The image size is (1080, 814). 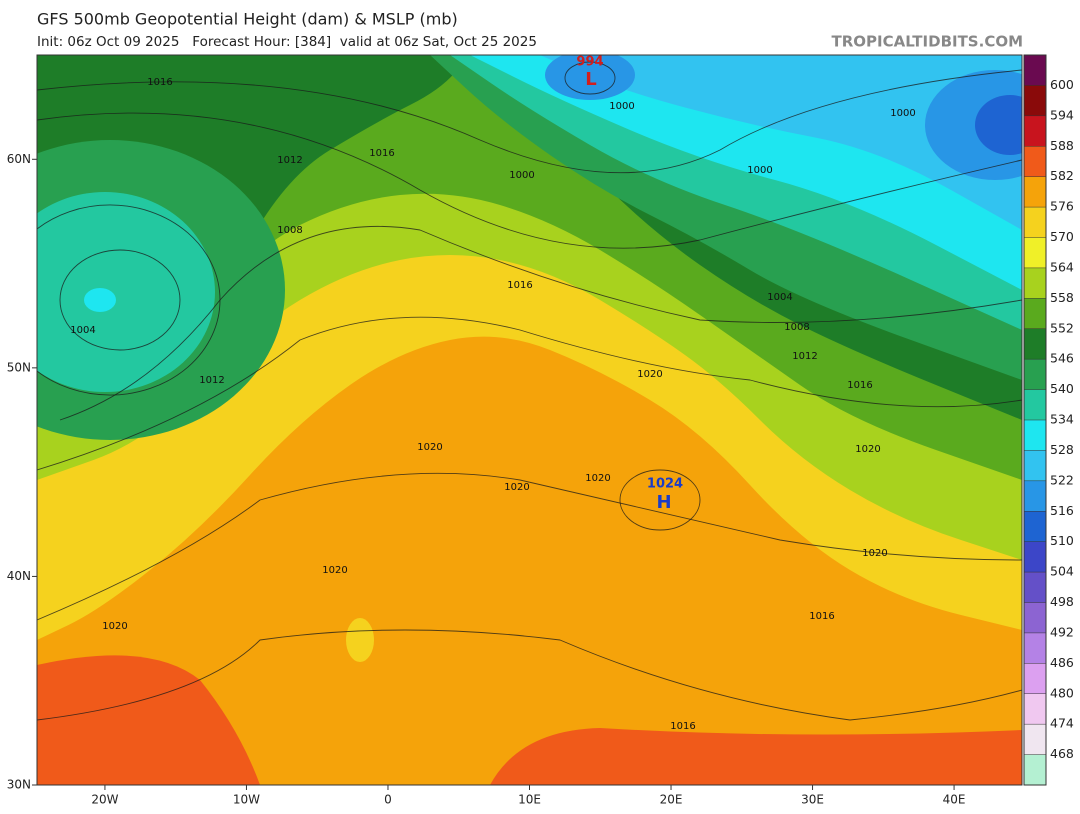 What do you see at coordinates (388, 800) in the screenshot?
I see `x-tick-label: 0` at bounding box center [388, 800].